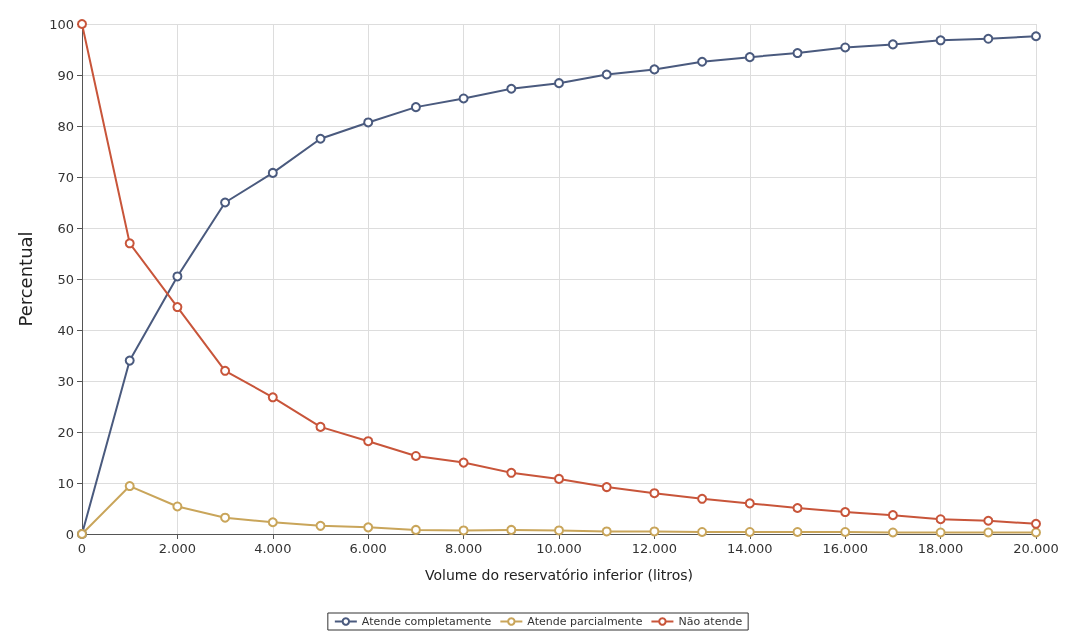 This screenshot has width=1076, height=634. I want to click on y-tick-label: 30, so click(65, 381).